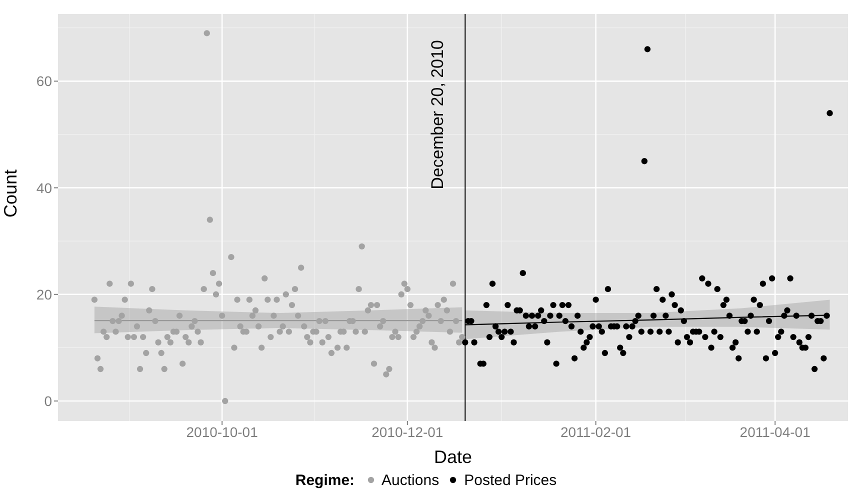  I want to click on y-tick-label: 60, so click(44, 81).